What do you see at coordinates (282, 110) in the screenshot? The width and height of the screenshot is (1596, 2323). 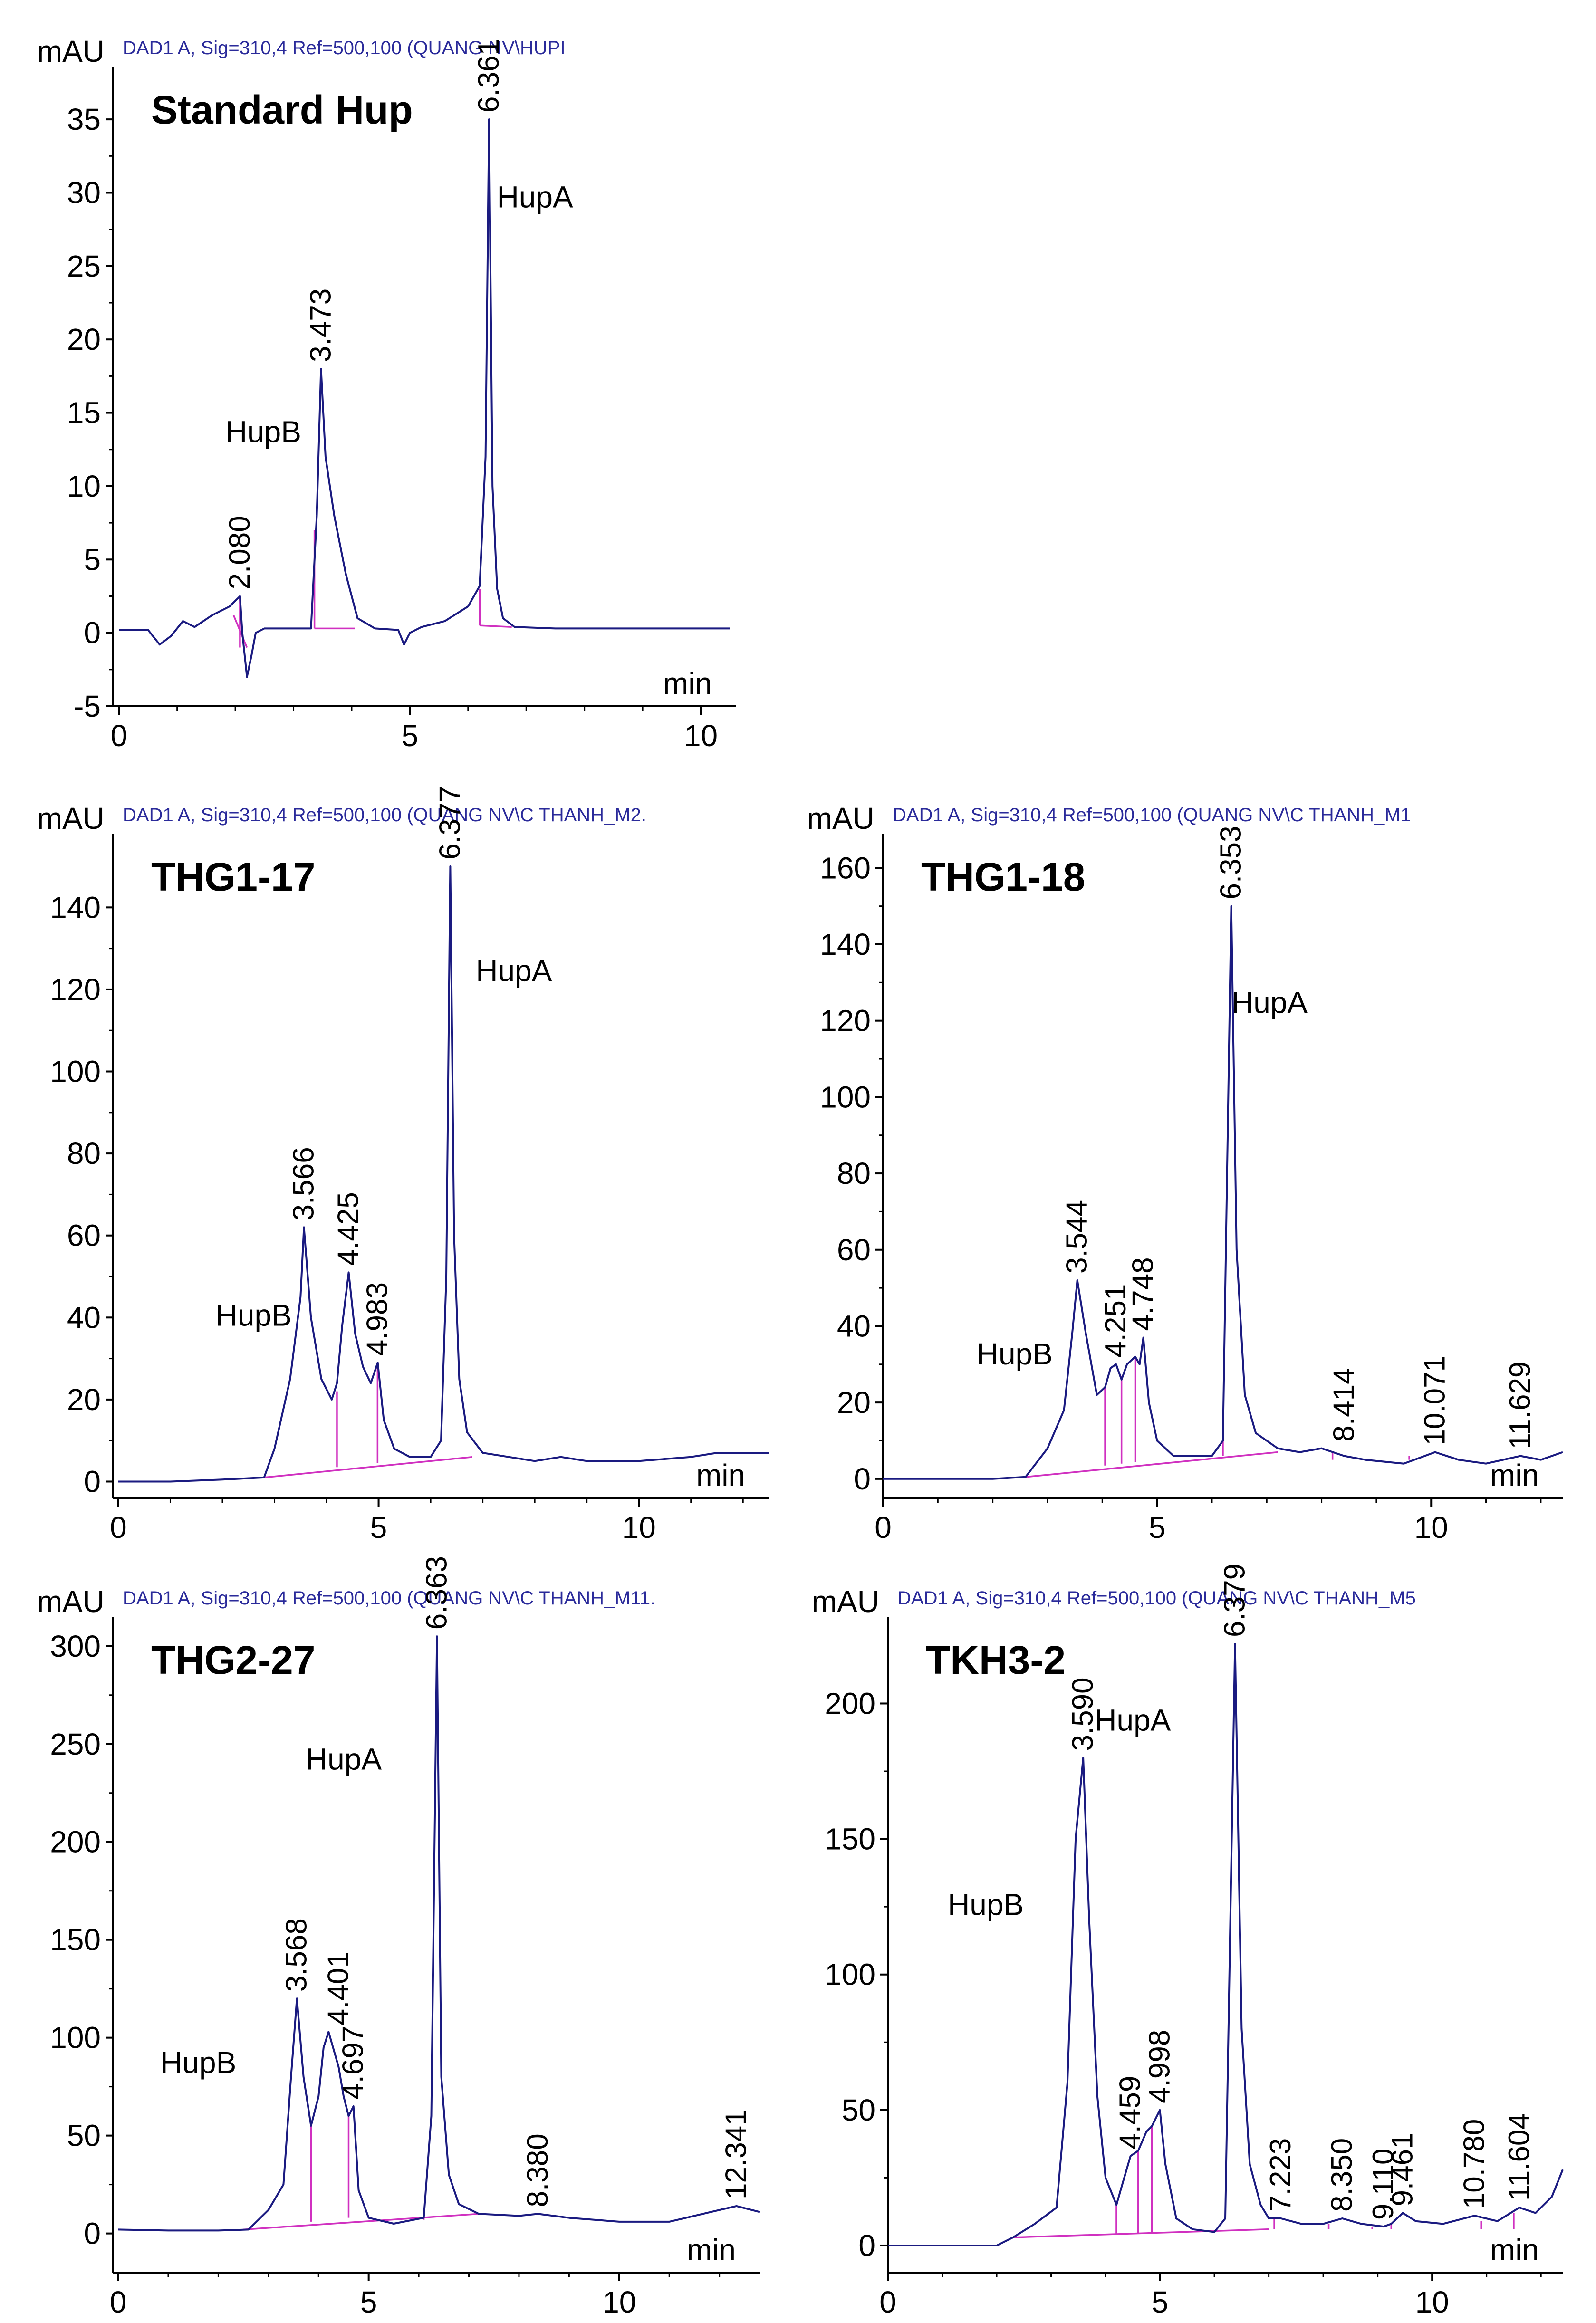 I see `sample-title: Standard Hup` at bounding box center [282, 110].